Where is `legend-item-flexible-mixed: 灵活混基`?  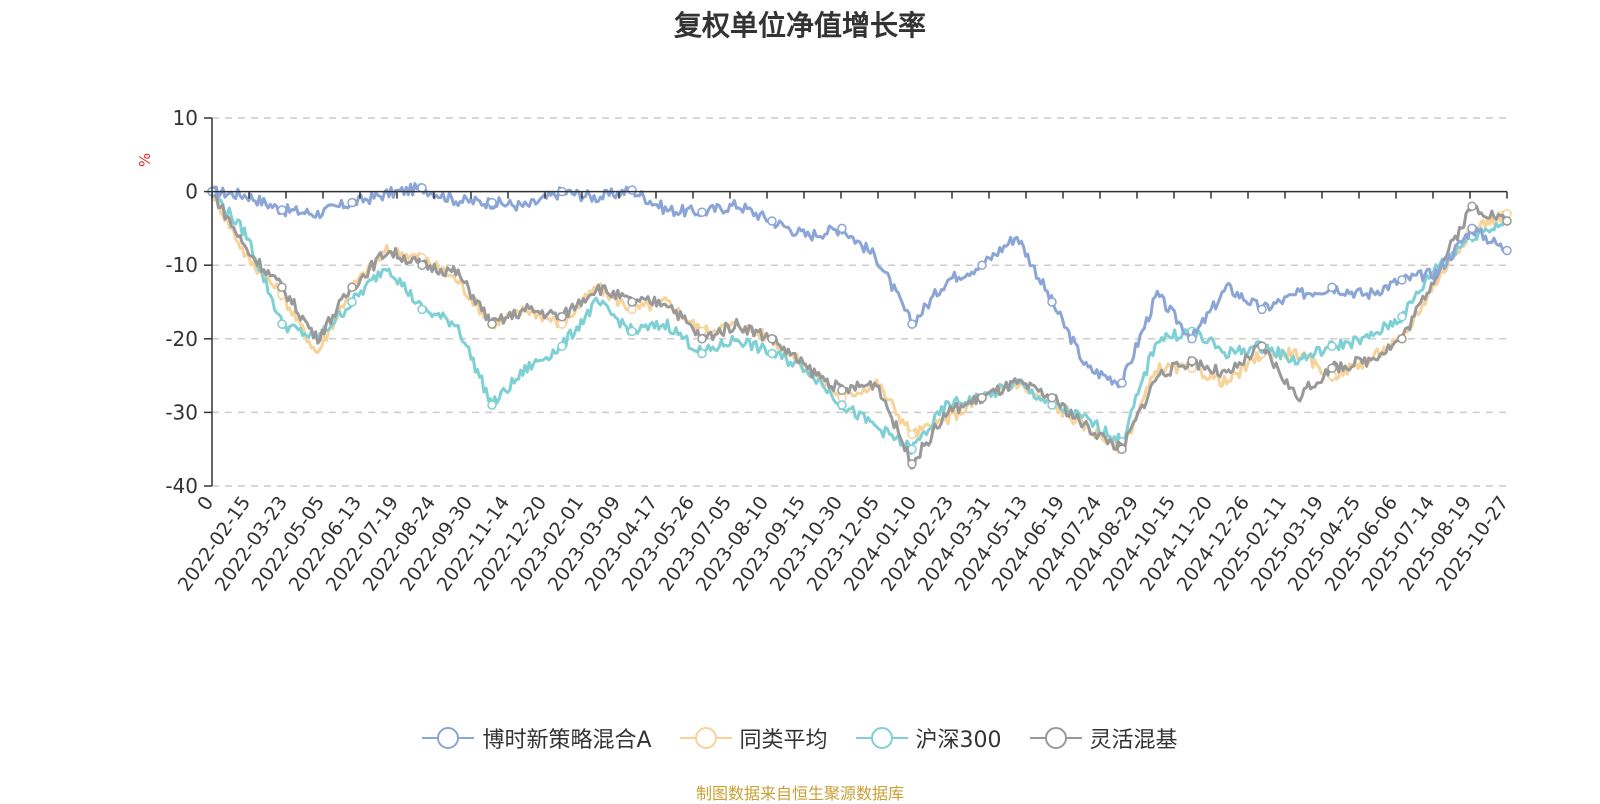
legend-item-flexible-mixed: 灵活混基 is located at coordinates (1103, 738).